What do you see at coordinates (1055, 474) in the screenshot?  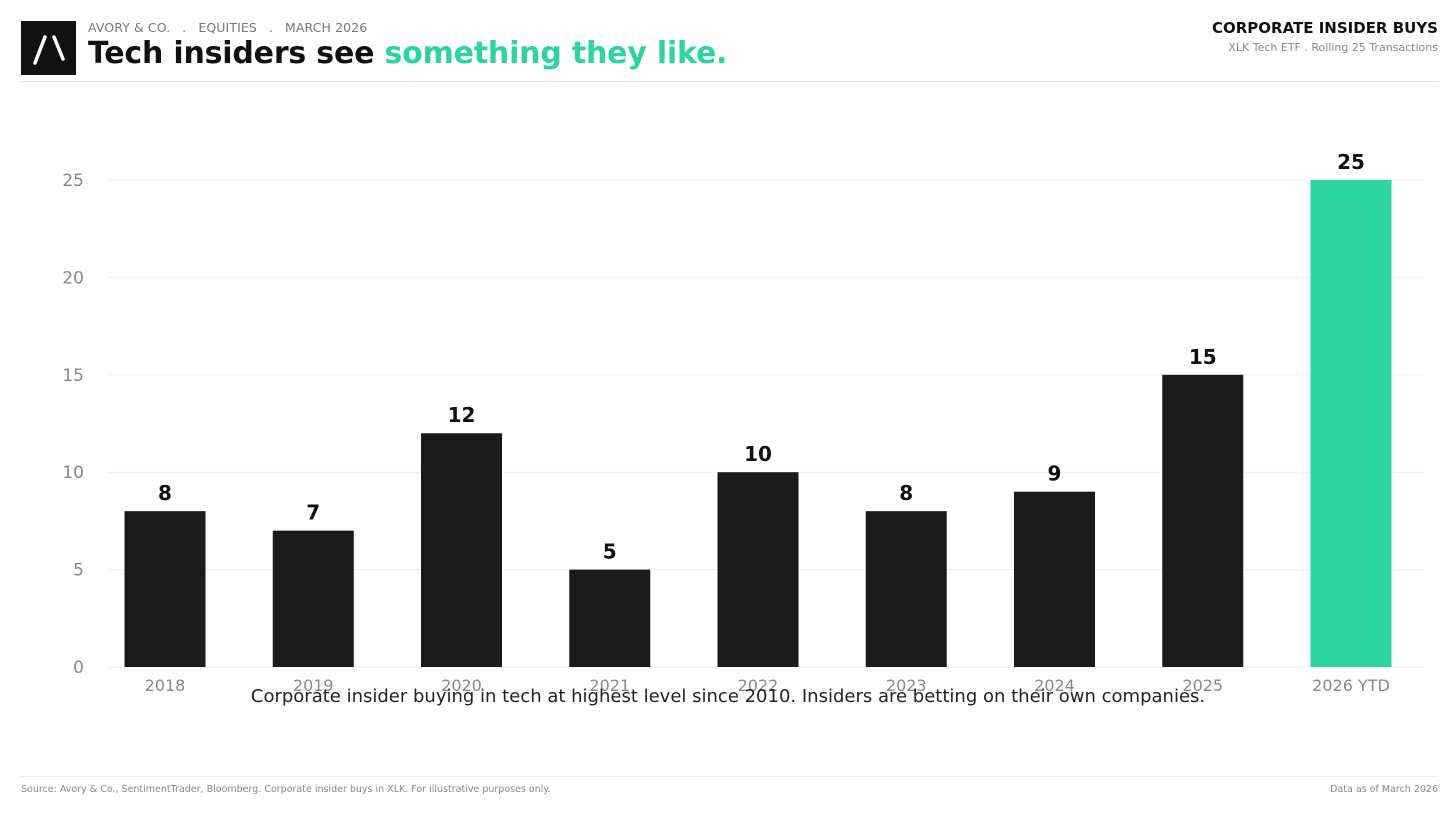 I see `data-label: 9` at bounding box center [1055, 474].